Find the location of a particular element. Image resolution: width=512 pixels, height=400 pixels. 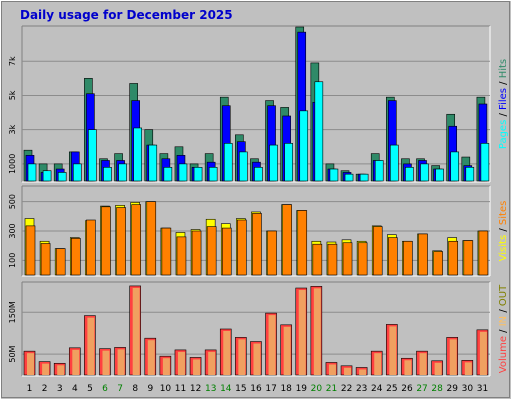

side-label-part: Sites is located at coordinates (503, 213).